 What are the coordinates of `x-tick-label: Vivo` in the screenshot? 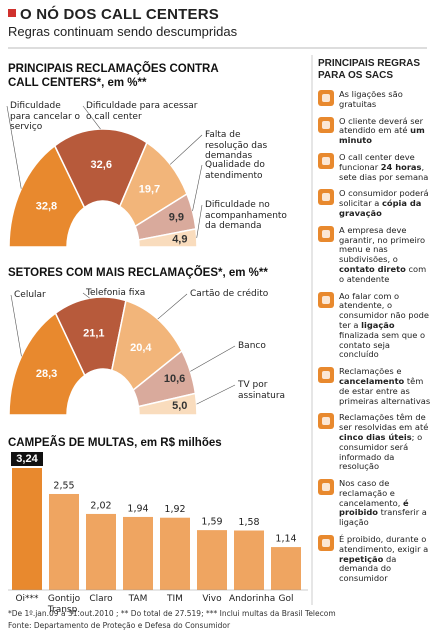 It's located at (212, 599).